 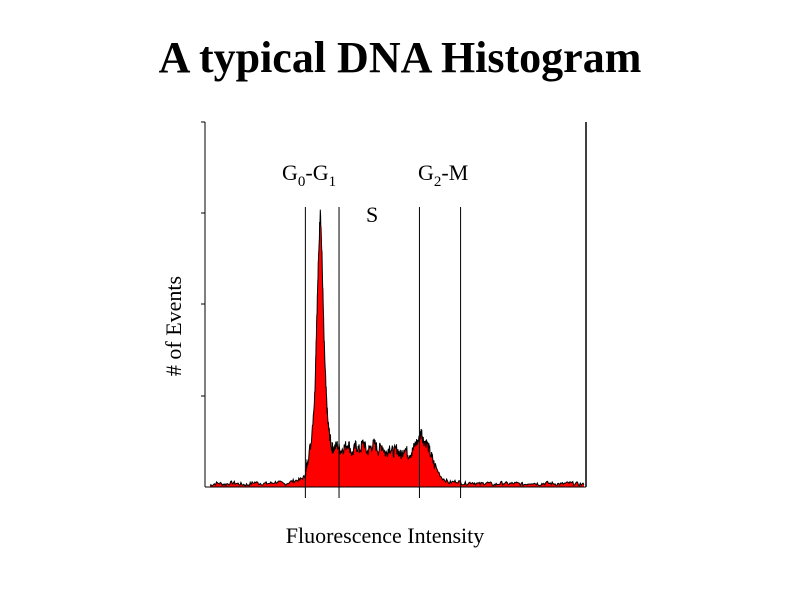 What do you see at coordinates (309, 175) in the screenshot?
I see `label-g0-g1: G0-G1` at bounding box center [309, 175].